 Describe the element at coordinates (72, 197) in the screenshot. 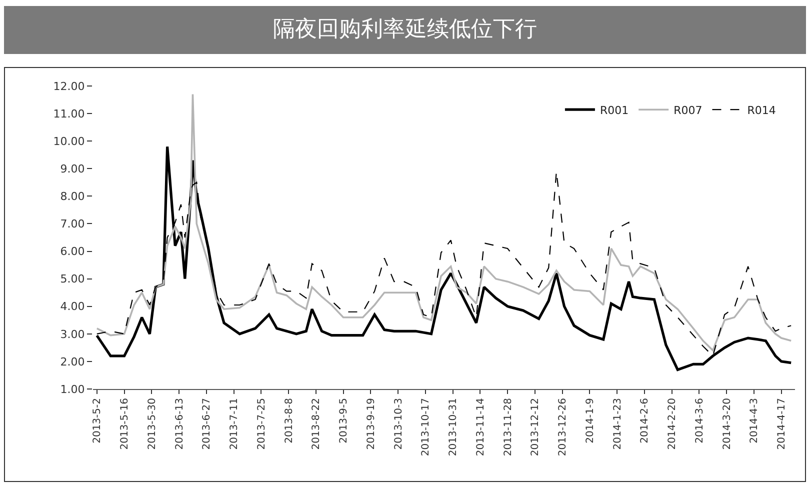

I see `y-tick-label: 8.00` at that location.